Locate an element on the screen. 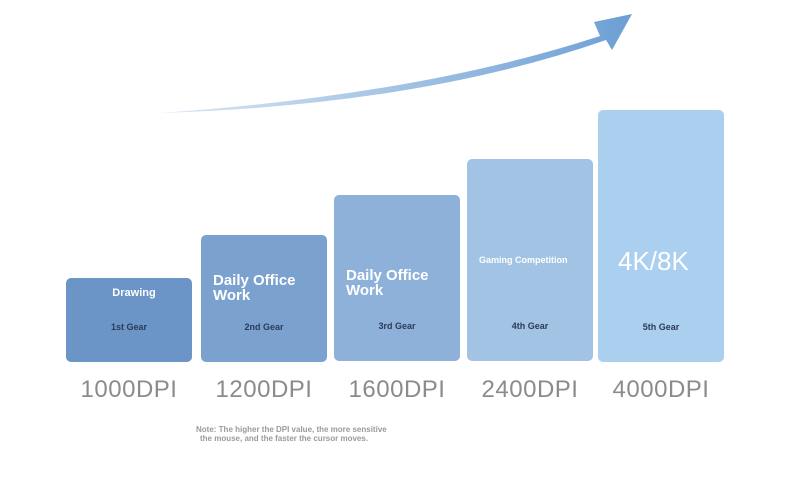 The width and height of the screenshot is (790, 484). gear-level: 3rd Gear is located at coordinates (397, 326).